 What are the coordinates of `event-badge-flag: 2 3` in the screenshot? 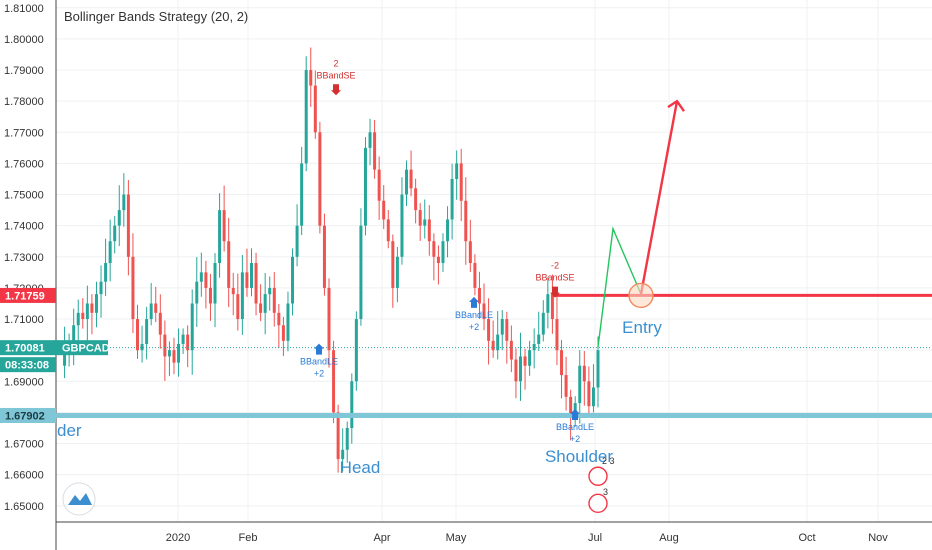 It's located at (601, 471).